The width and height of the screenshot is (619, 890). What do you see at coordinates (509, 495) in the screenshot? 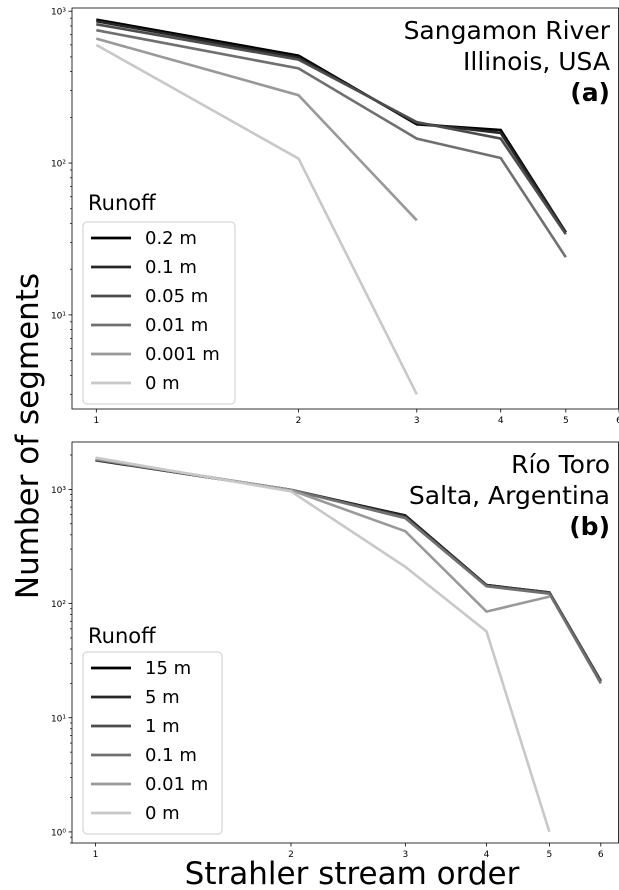
I see `panel-annotation-line: Salta, Argentina` at bounding box center [509, 495].